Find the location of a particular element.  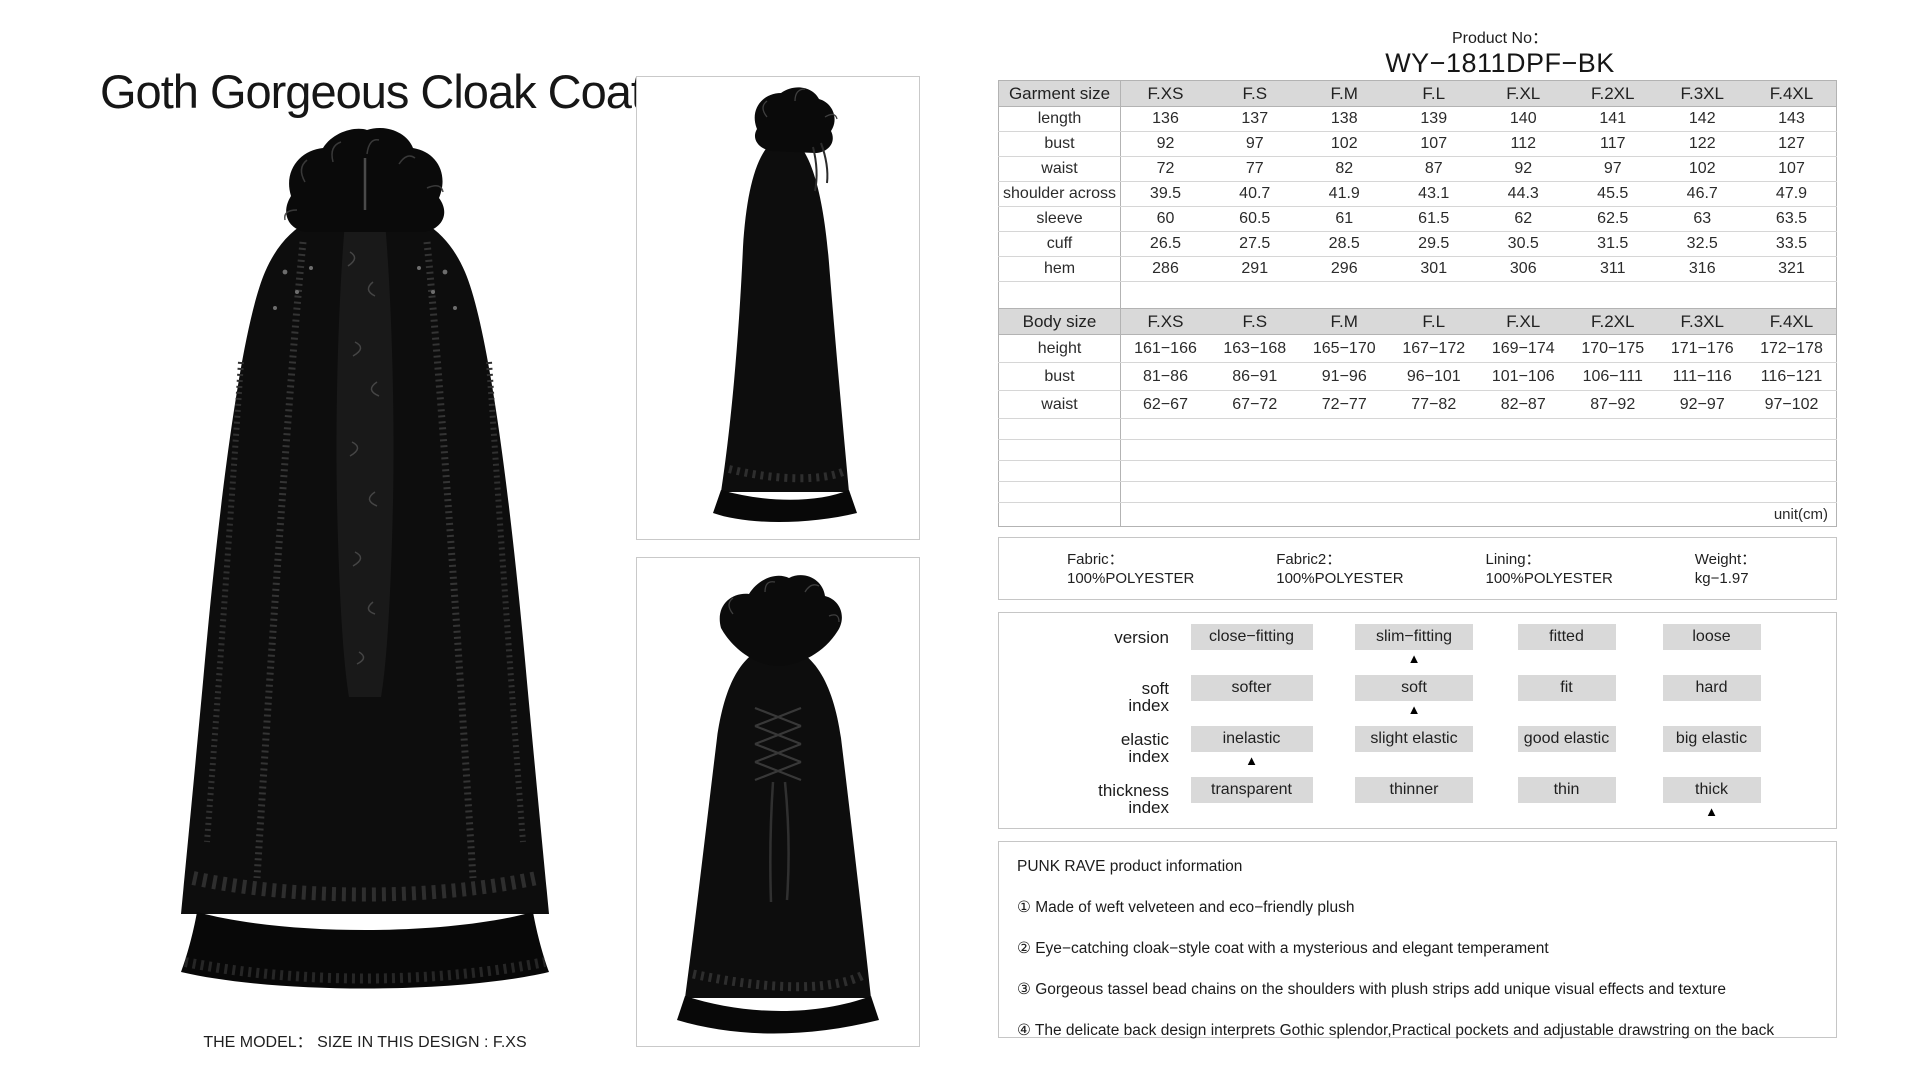

coat-back-photo is located at coordinates (778, 802).